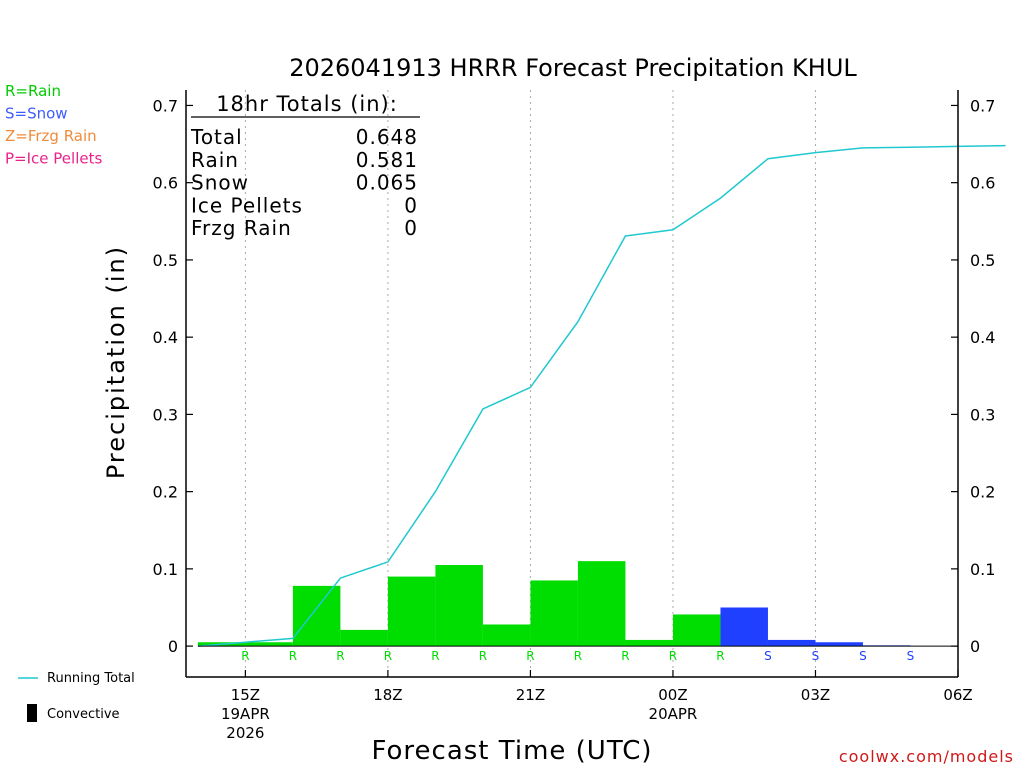 Image resolution: width=1024 pixels, height=768 pixels. What do you see at coordinates (245, 695) in the screenshot?
I see `x-tick-label: 15Z` at bounding box center [245, 695].